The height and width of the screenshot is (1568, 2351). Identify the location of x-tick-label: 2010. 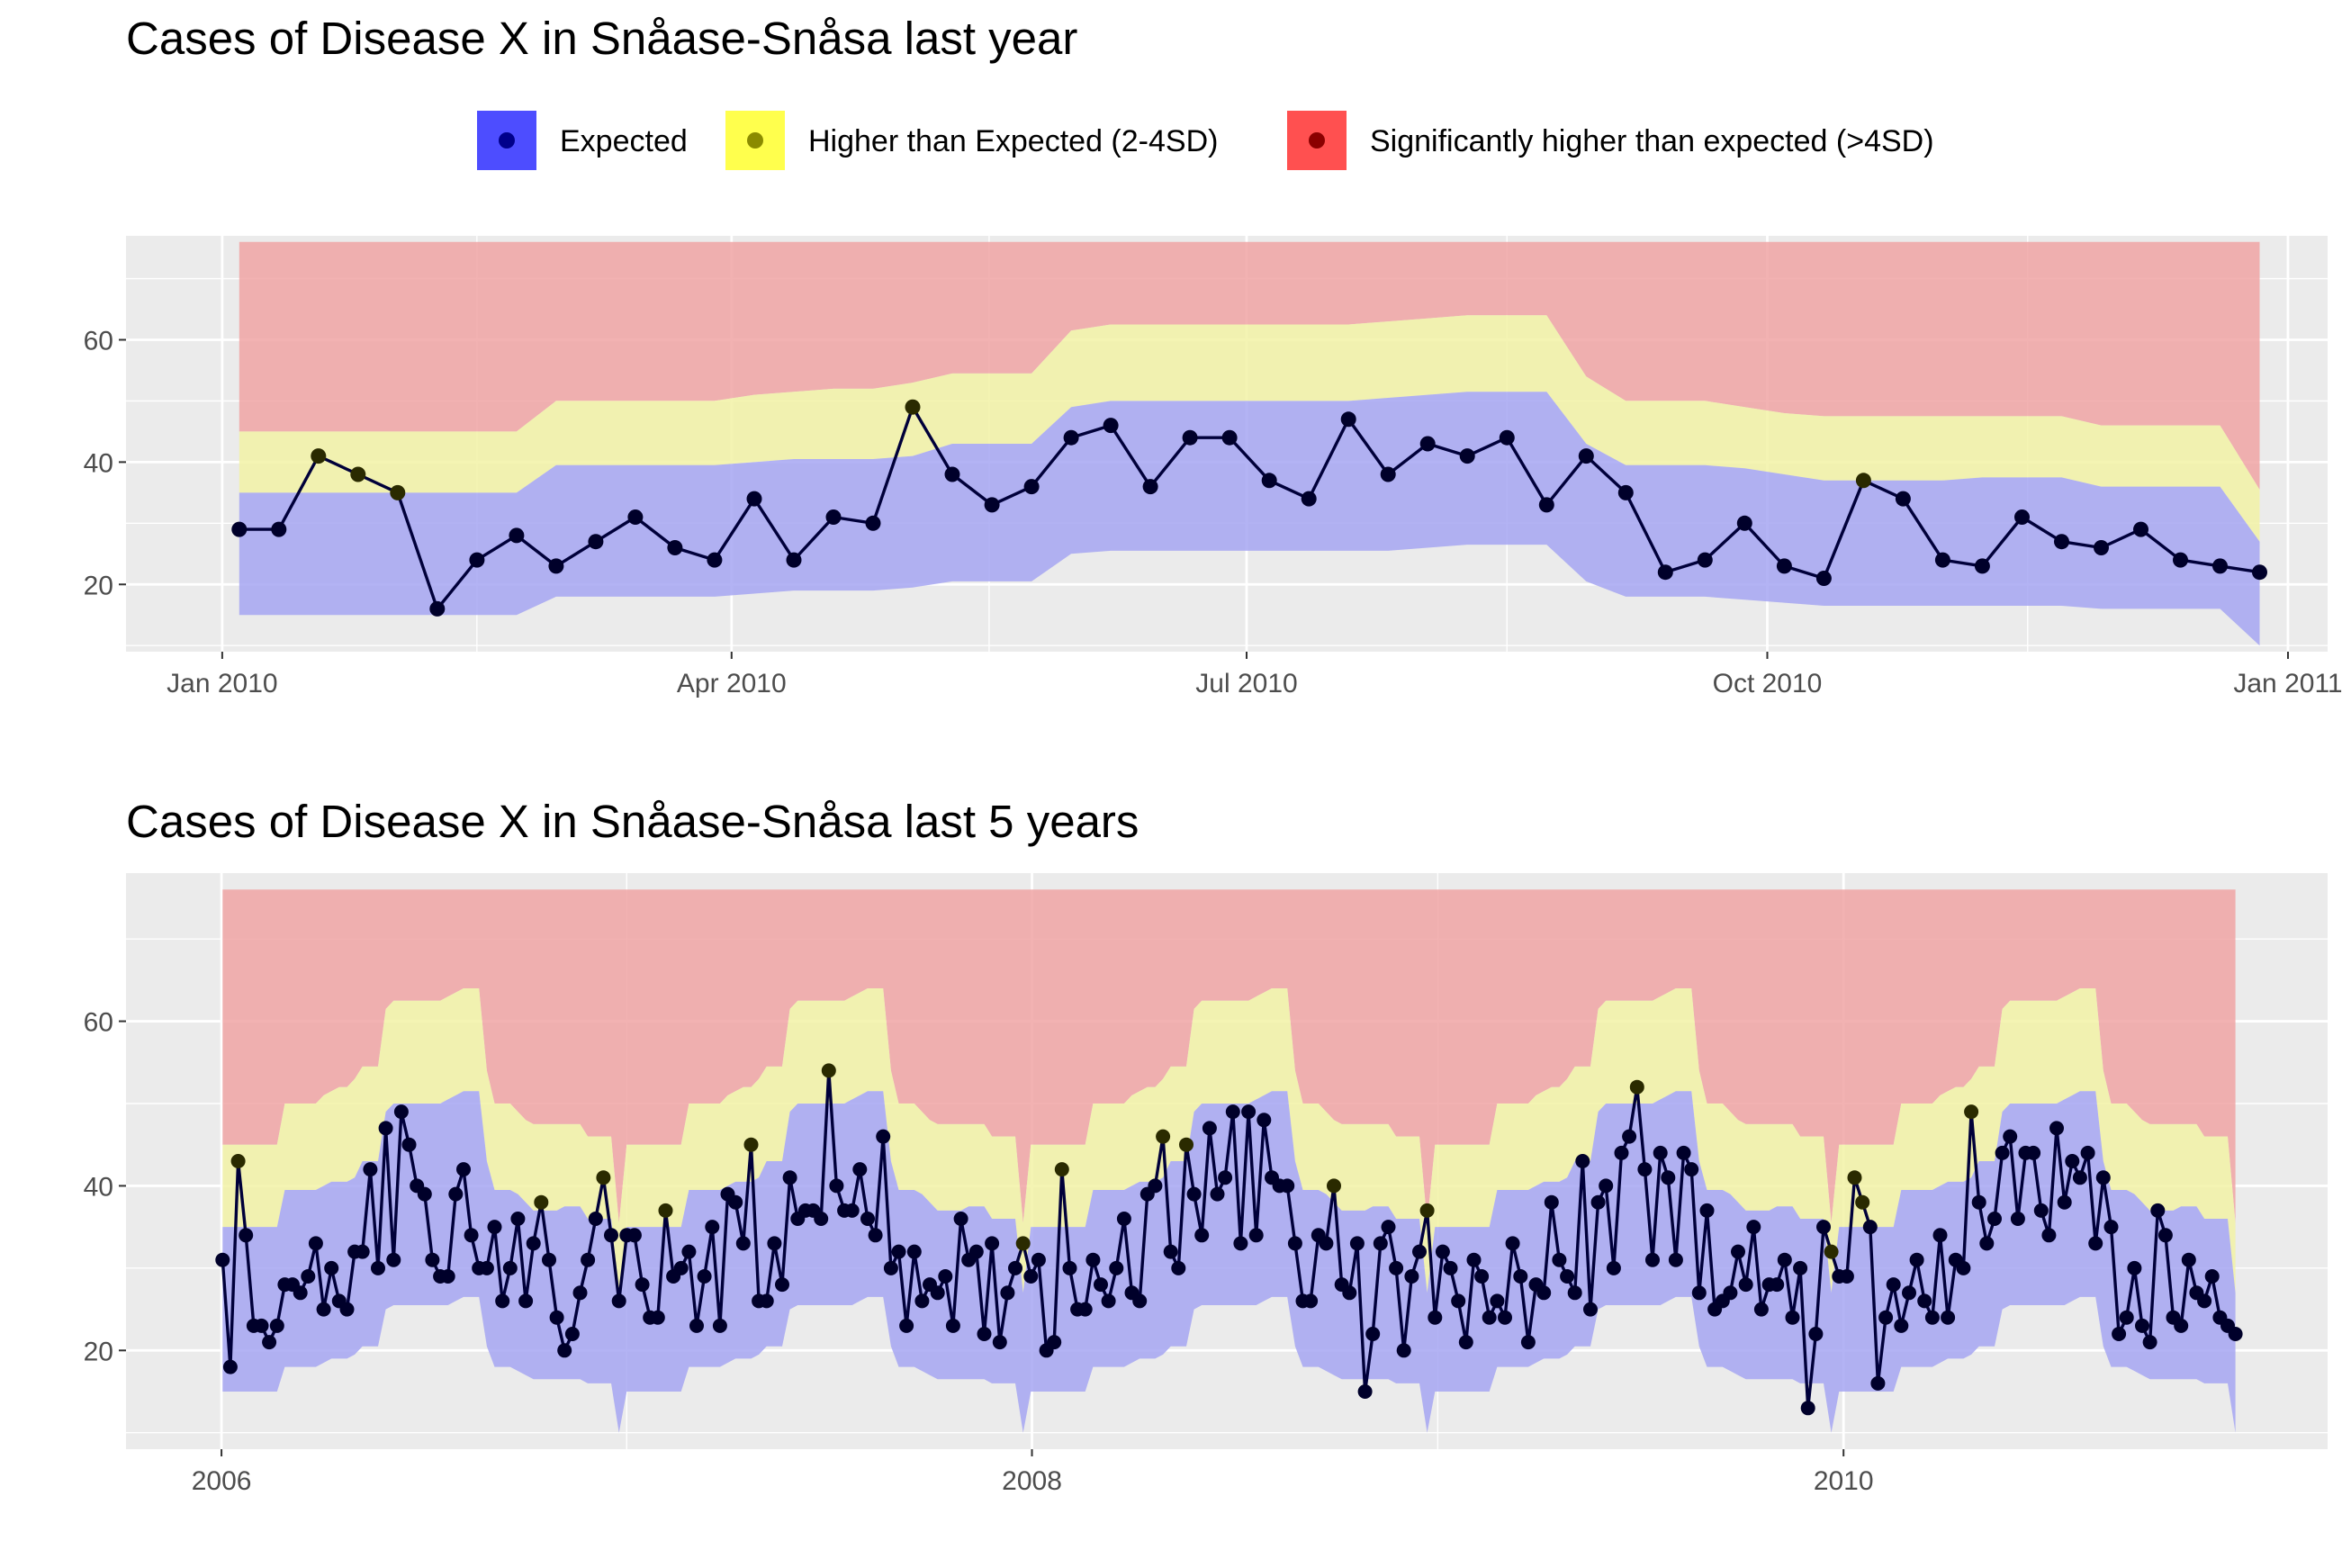
(1844, 1481).